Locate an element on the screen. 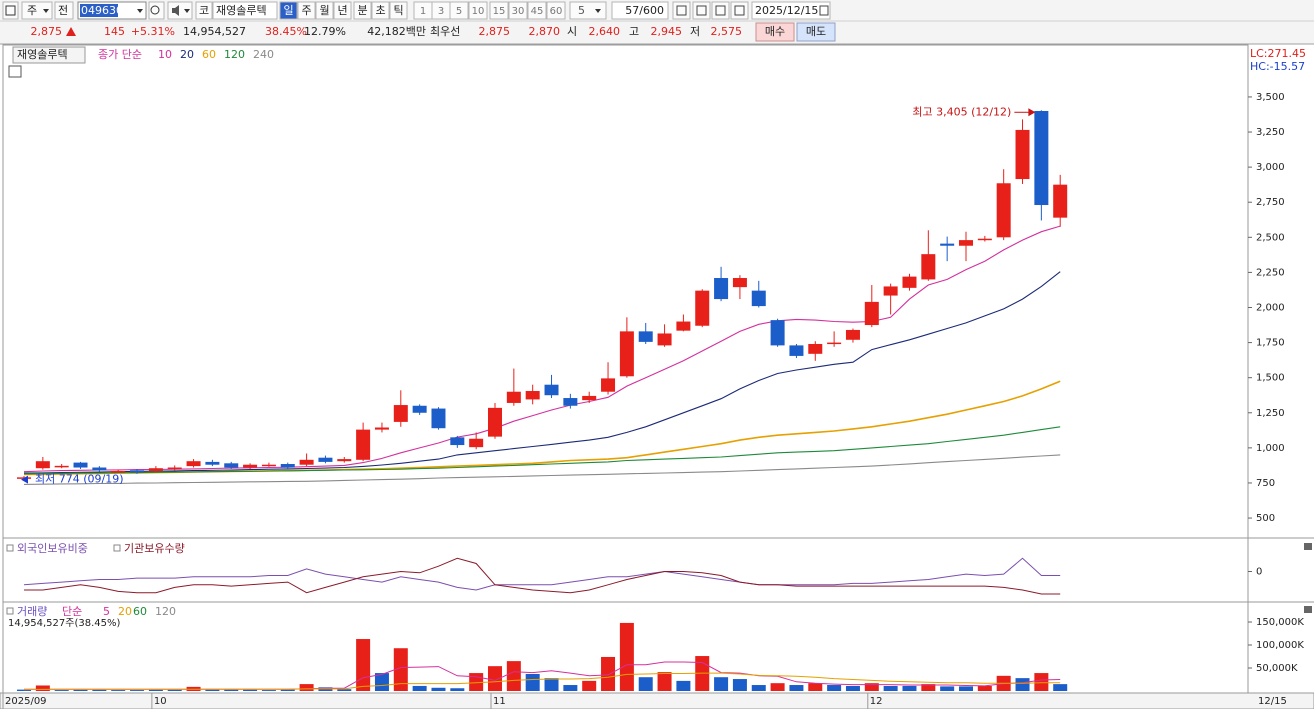 This screenshot has width=1314, height=709. legend-ma-label: 종가 단순 is located at coordinates (120, 54).